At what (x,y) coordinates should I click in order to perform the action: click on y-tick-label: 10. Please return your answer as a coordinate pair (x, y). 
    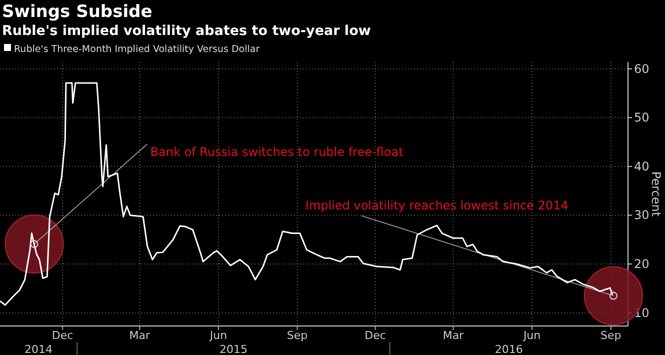
    Looking at the image, I should click on (642, 313).